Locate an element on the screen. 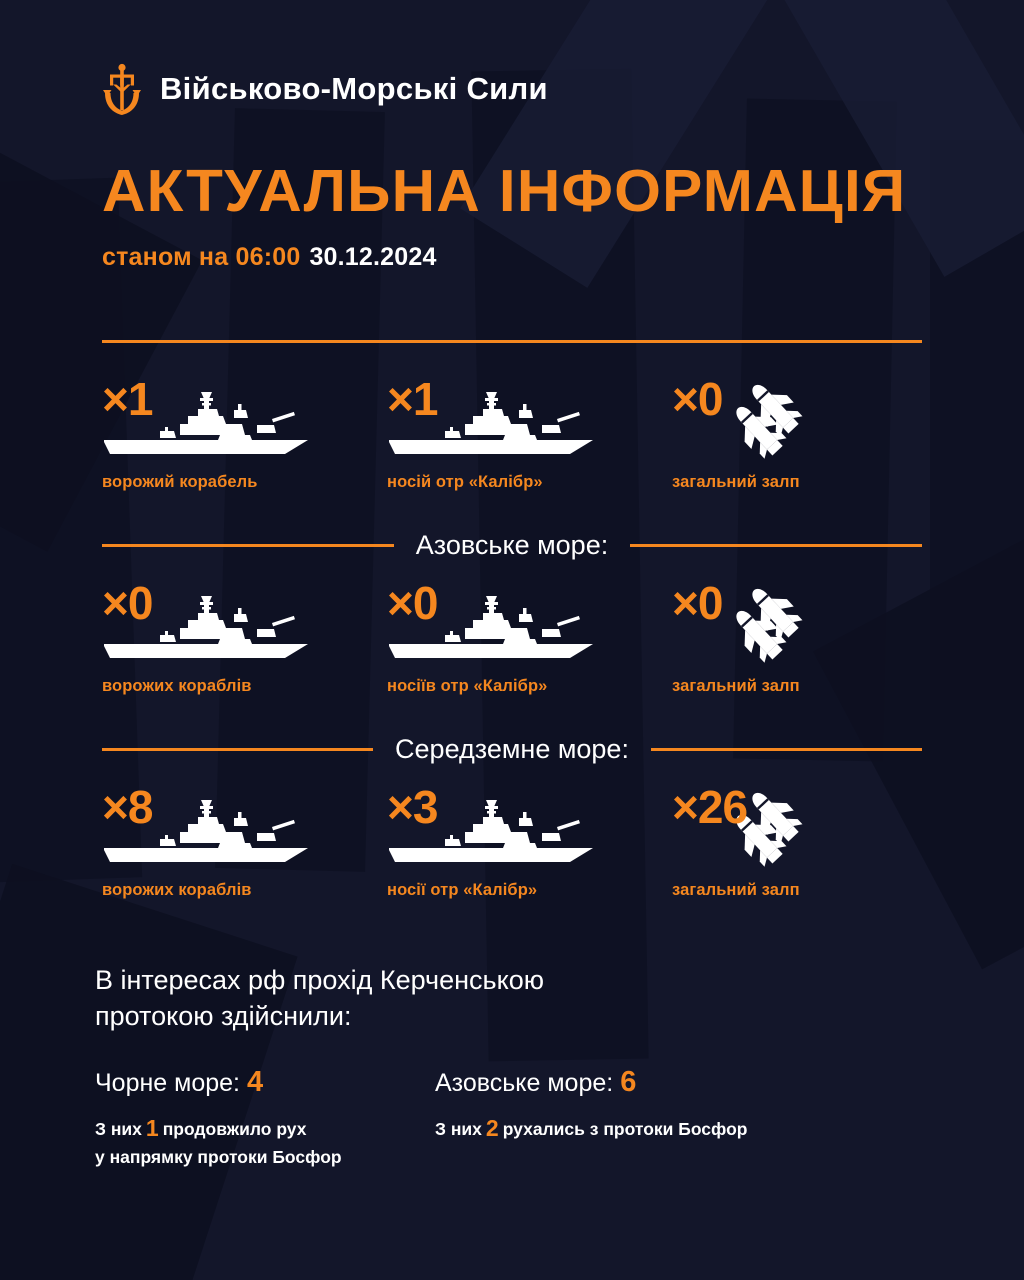  footer-col-sub: З них 2 рухались з протоки Босфор is located at coordinates (591, 1129).